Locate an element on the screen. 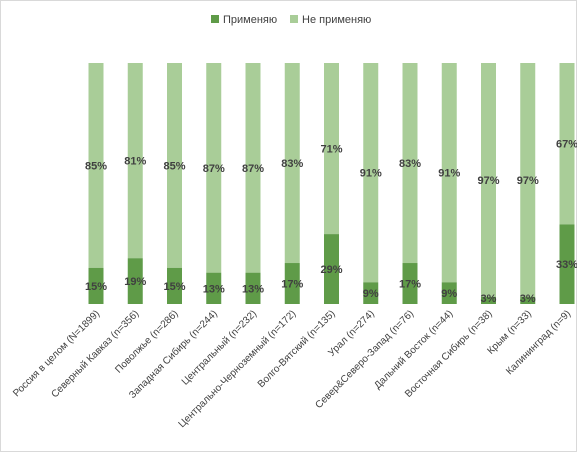 This screenshot has width=577, height=453. data-label-applying-1: 19% is located at coordinates (135, 282).